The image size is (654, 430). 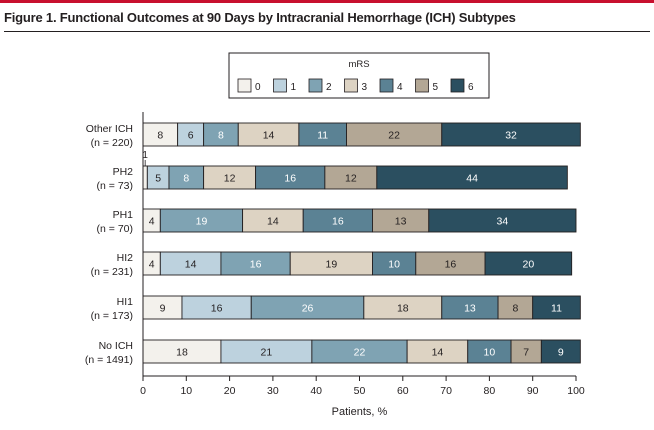 I want to click on x-tick-label: 90, so click(x=533, y=391).